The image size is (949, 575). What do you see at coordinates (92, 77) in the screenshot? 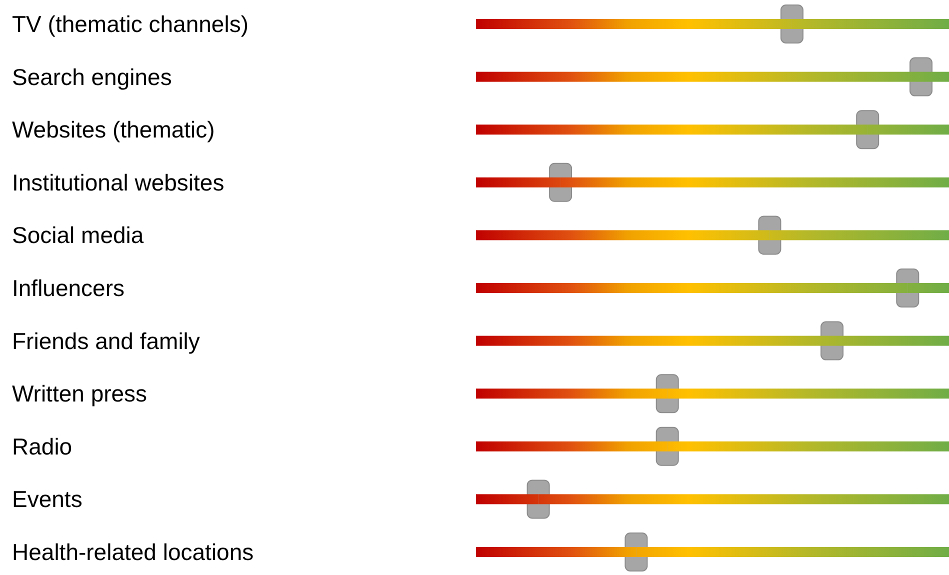
I see `y-tick-label: Search engines` at bounding box center [92, 77].